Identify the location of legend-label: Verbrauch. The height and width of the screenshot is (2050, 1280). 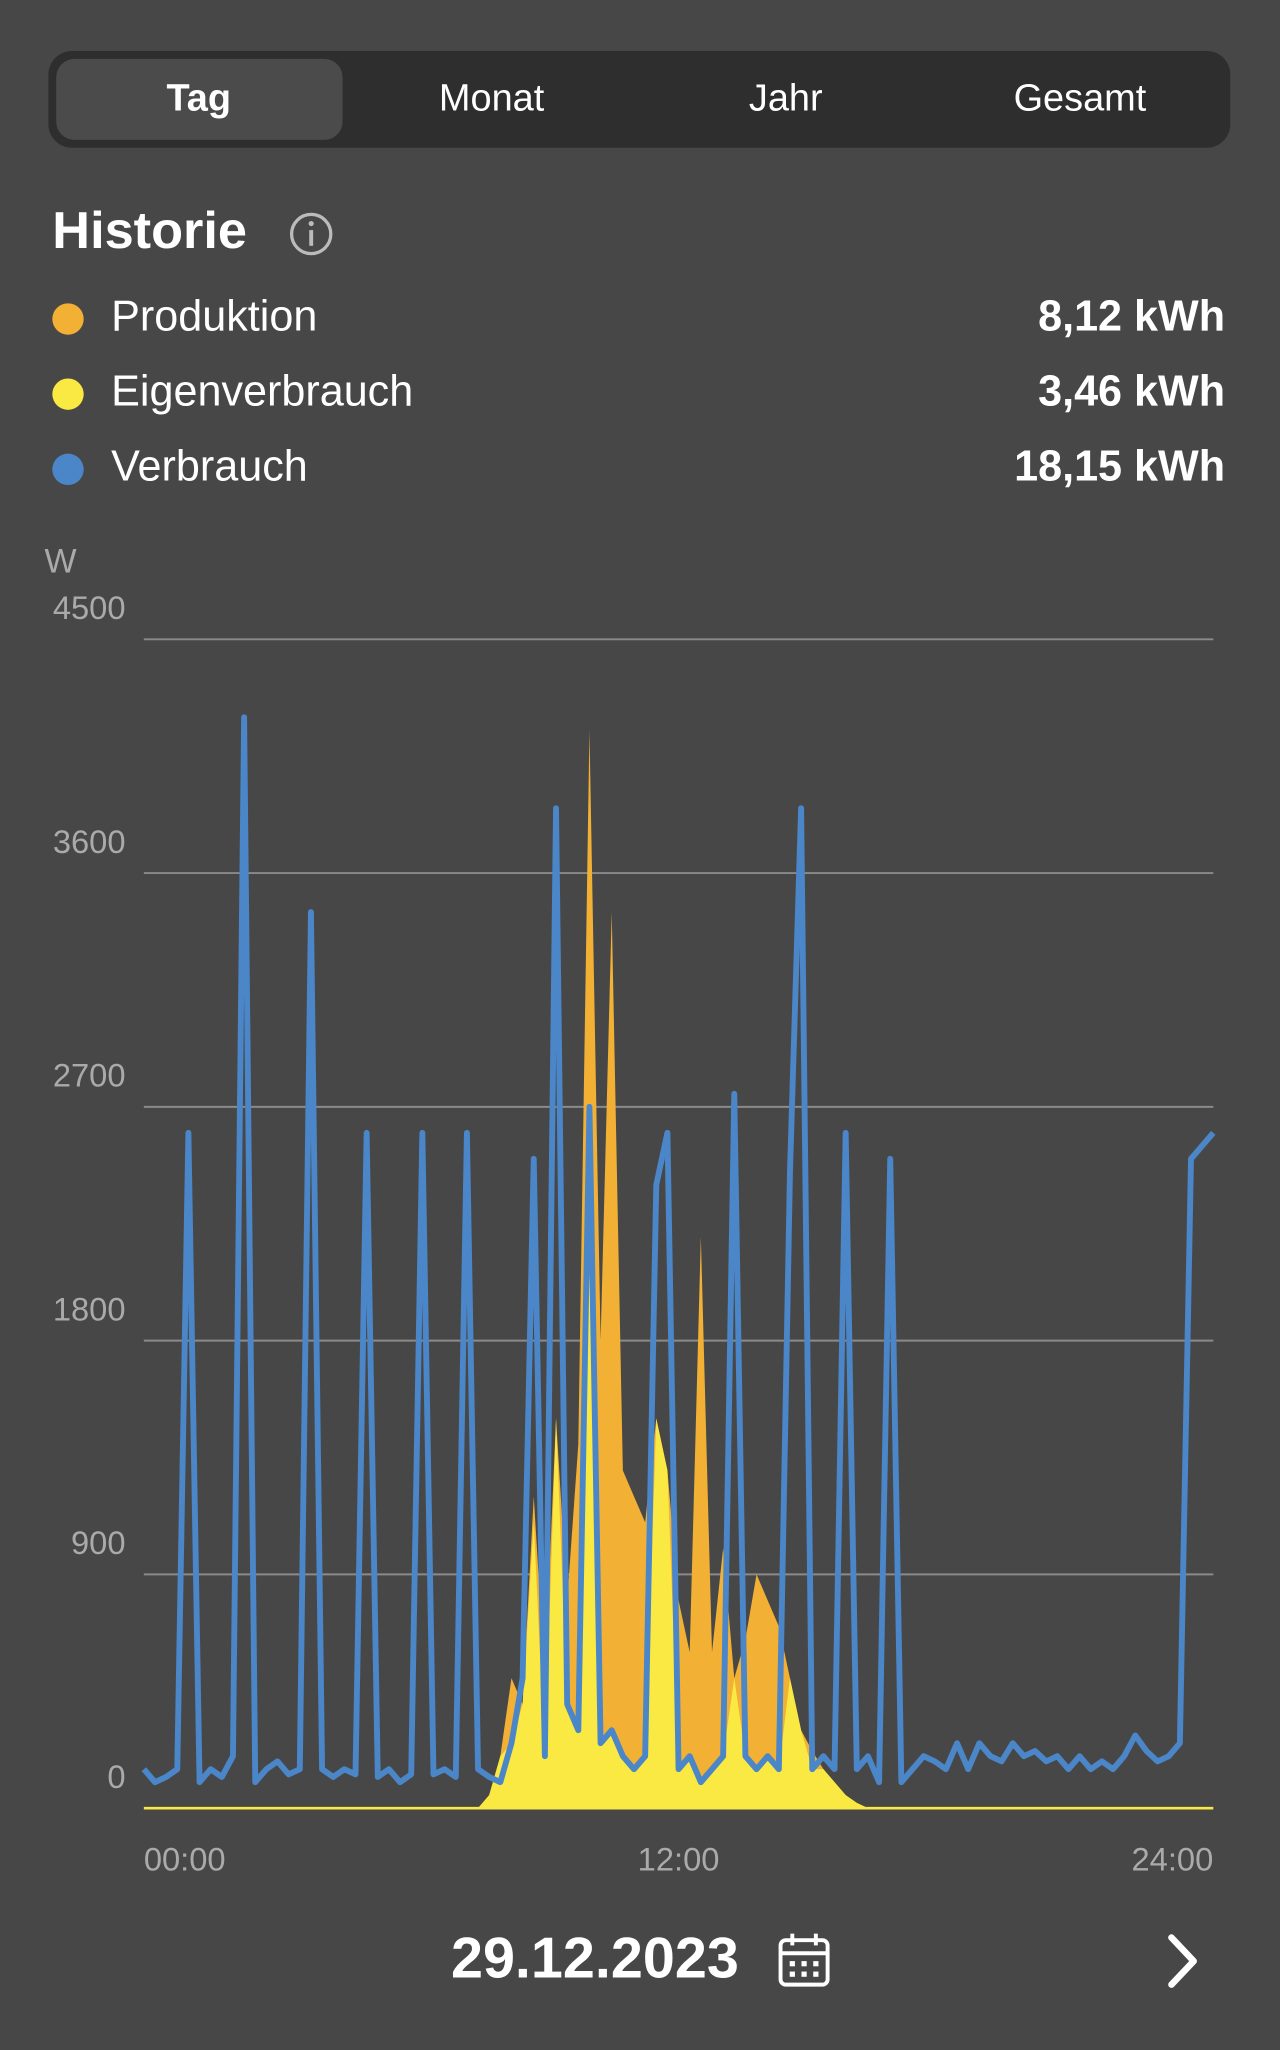
(209, 467).